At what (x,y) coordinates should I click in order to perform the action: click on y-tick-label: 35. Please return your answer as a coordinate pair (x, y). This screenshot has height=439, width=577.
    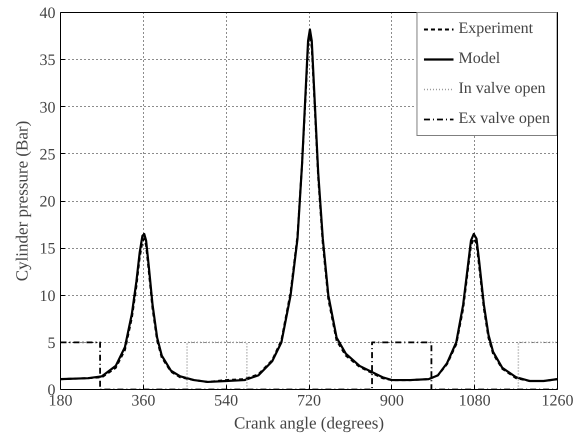
    Looking at the image, I should click on (48, 61).